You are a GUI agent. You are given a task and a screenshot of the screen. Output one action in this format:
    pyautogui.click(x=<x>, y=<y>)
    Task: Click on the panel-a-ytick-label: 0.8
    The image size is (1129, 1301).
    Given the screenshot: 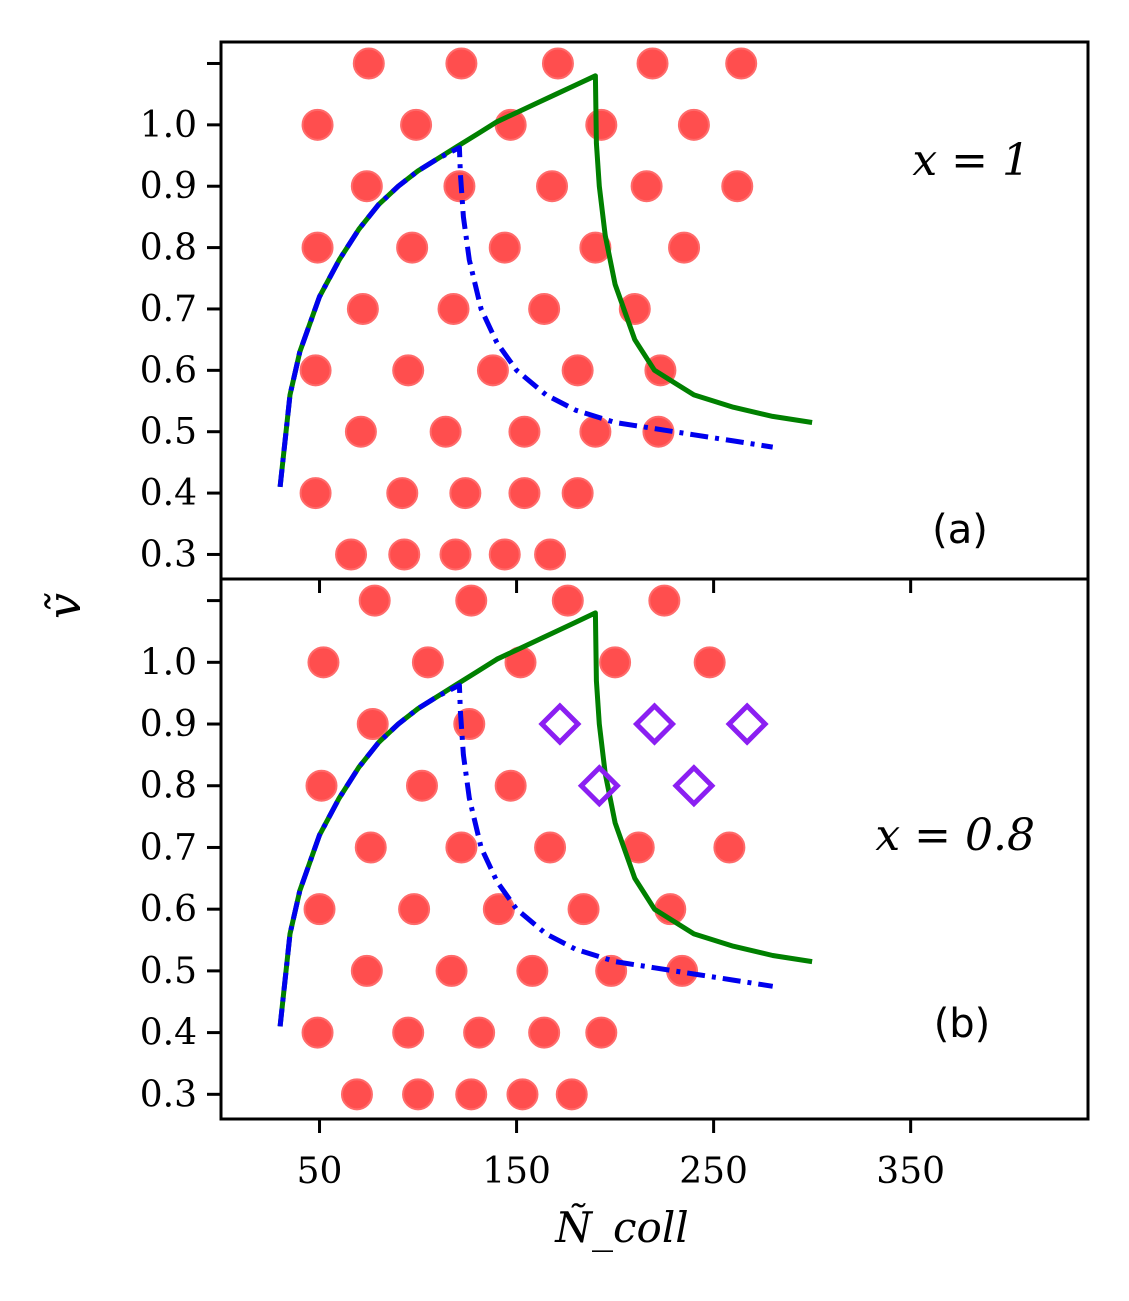 What is the action you would take?
    pyautogui.click(x=168, y=248)
    